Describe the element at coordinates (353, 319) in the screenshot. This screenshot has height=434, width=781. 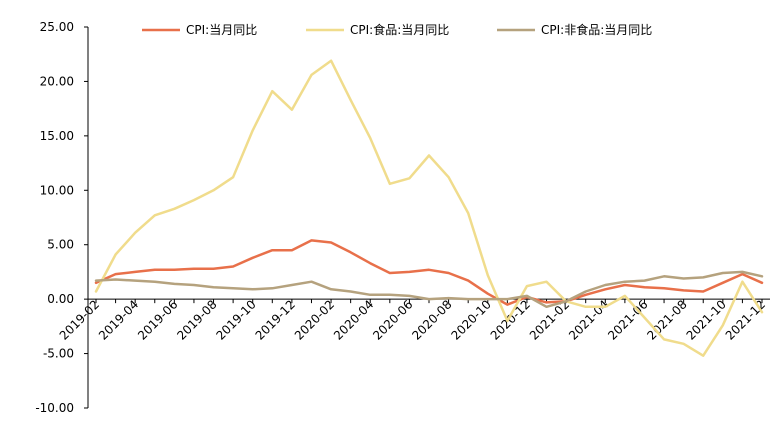
I see `x-tick-label: 2020-04` at that location.